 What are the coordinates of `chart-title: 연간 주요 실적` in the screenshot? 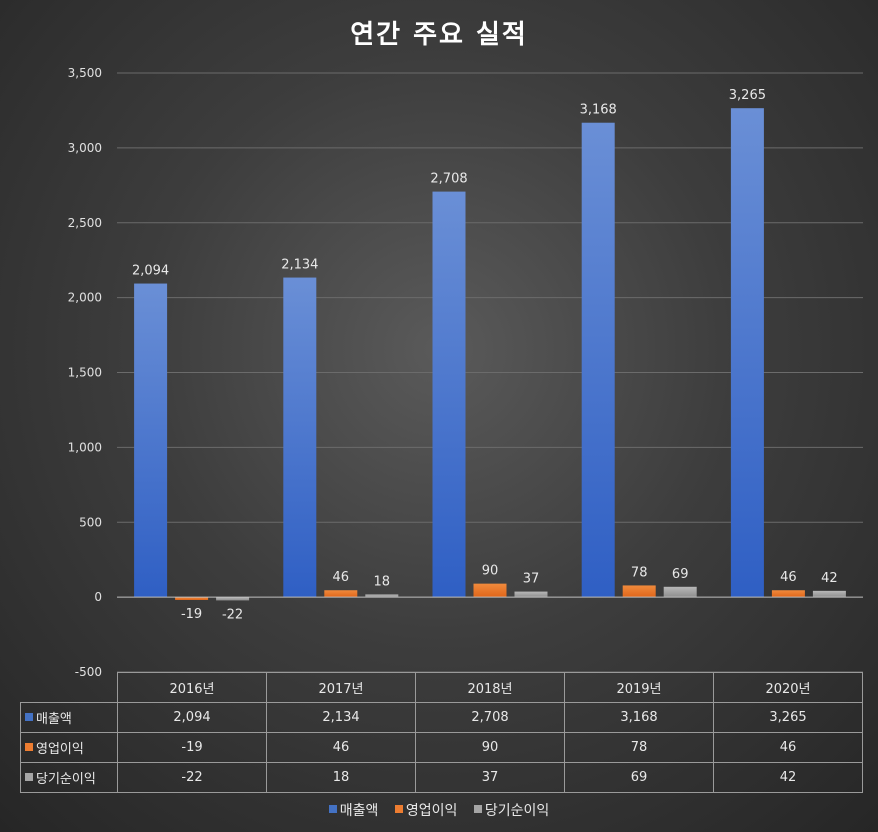 It's located at (439, 35).